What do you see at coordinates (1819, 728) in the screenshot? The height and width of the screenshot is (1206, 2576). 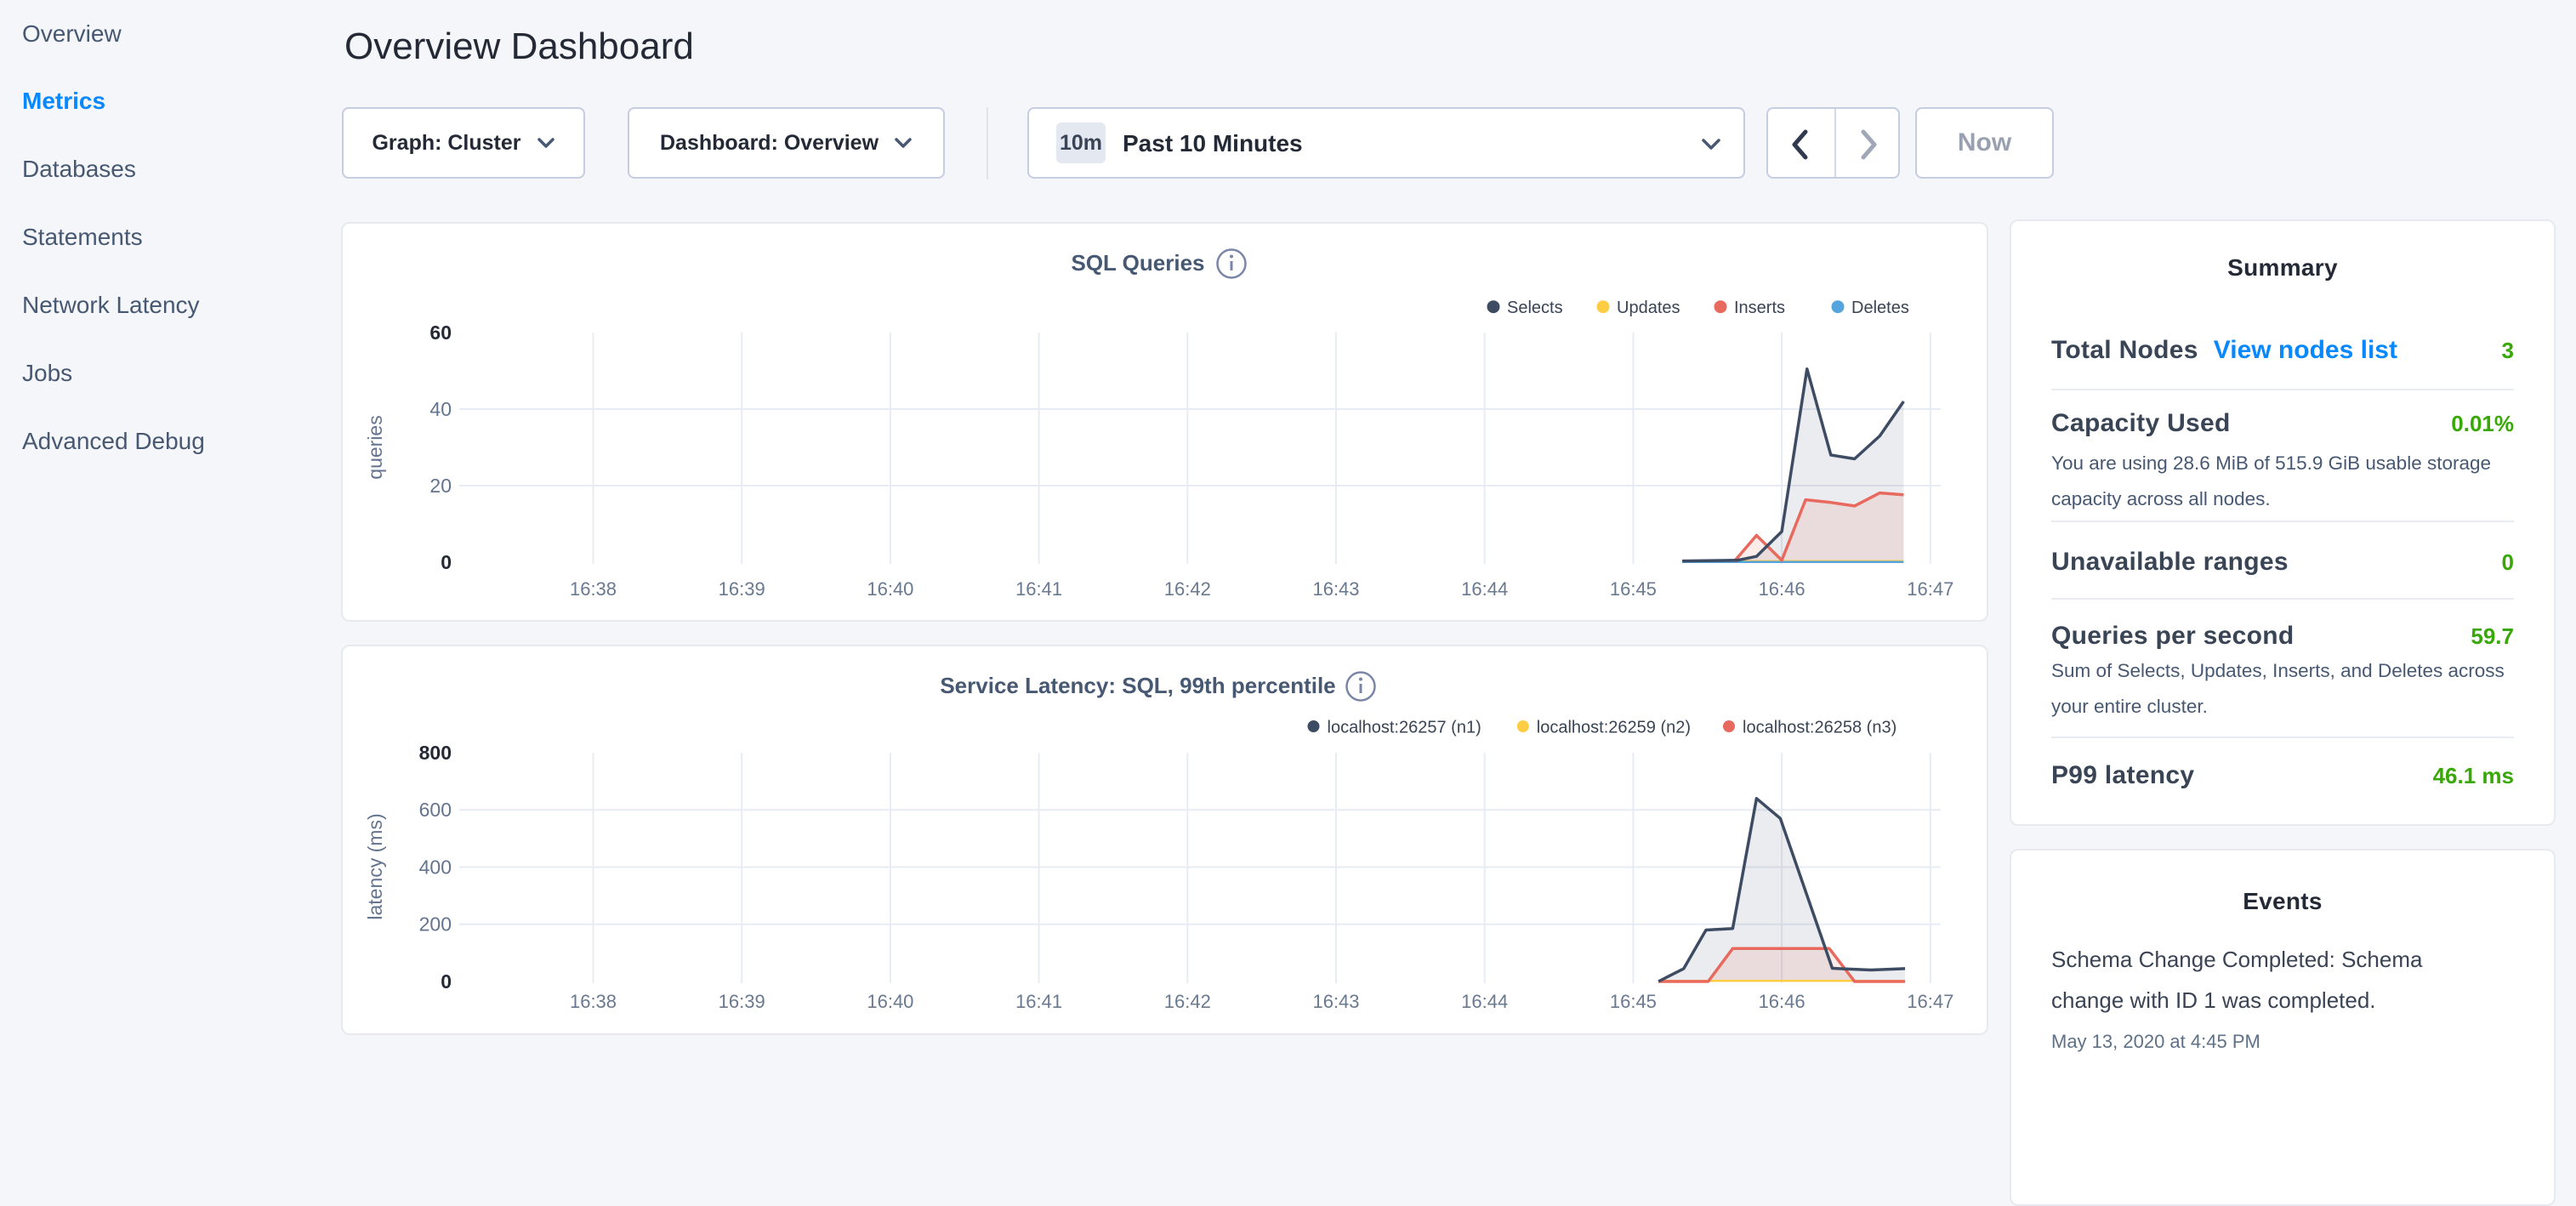 I see `svg-text: localhost:26258 (n3)` at bounding box center [1819, 728].